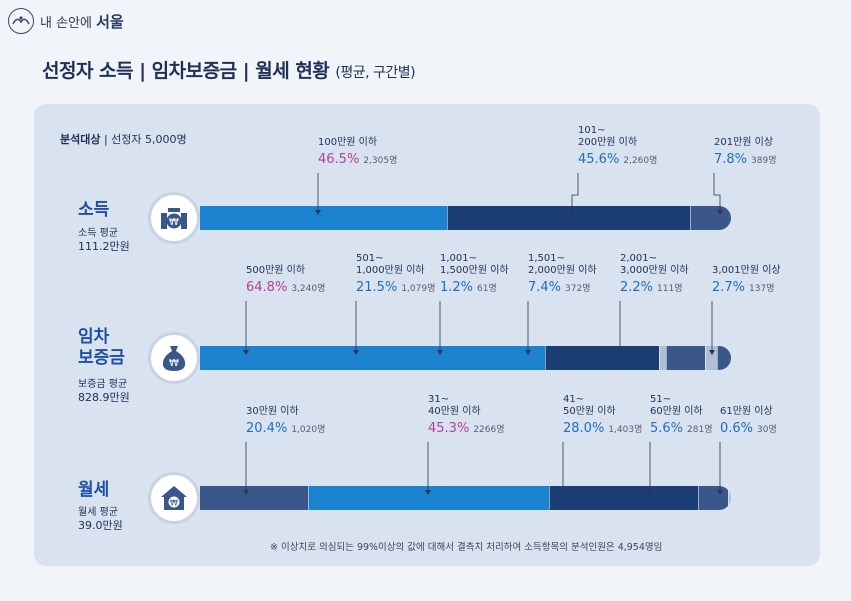  What do you see at coordinates (94, 490) in the screenshot?
I see `chart-title: 월세` at bounding box center [94, 490].